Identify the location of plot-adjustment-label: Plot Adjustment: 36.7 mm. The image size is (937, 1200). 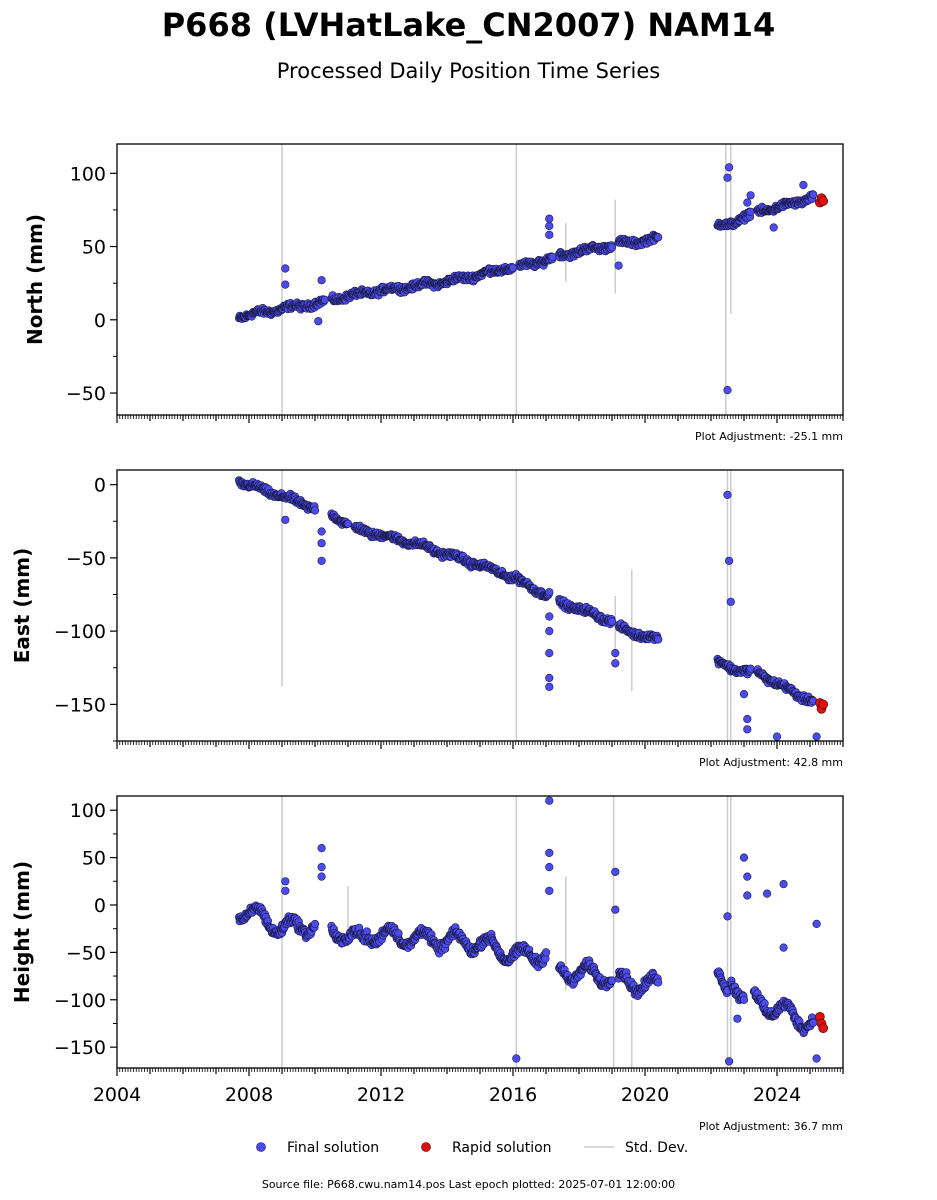
(771, 1126).